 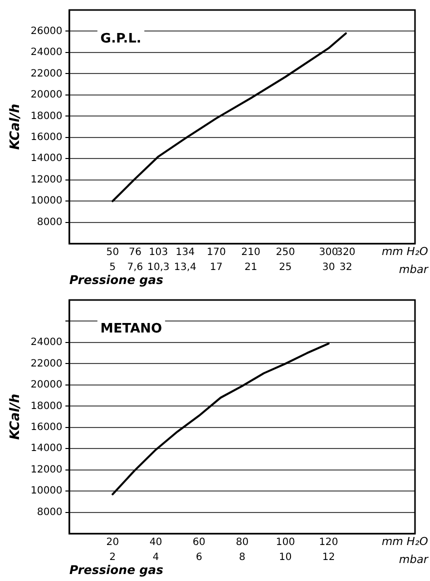 I want to click on x-tick-label: 76, so click(x=135, y=252).